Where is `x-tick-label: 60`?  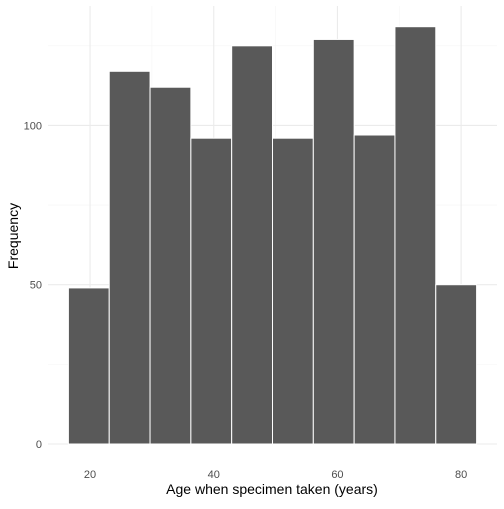
x-tick-label: 60 is located at coordinates (337, 475).